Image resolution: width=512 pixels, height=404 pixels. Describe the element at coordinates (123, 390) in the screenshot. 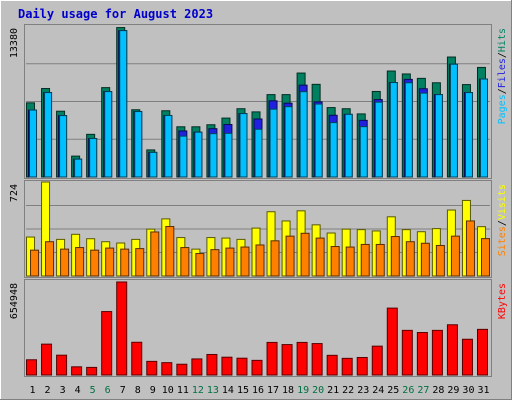

I see `x-day-label: 7` at that location.